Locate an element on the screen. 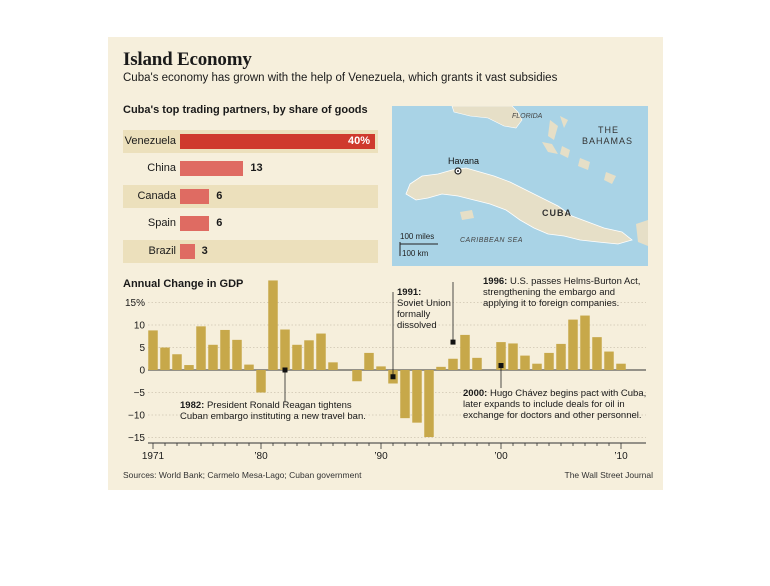  gdp-bar-1980 is located at coordinates (261, 381).